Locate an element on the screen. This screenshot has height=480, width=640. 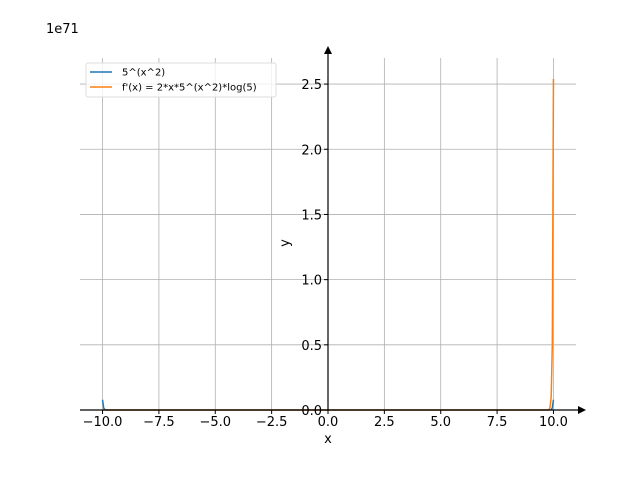
legend: 5^(x^2) f'(x) = 2*x*5^(x^2)*log(5) is located at coordinates (181, 80).